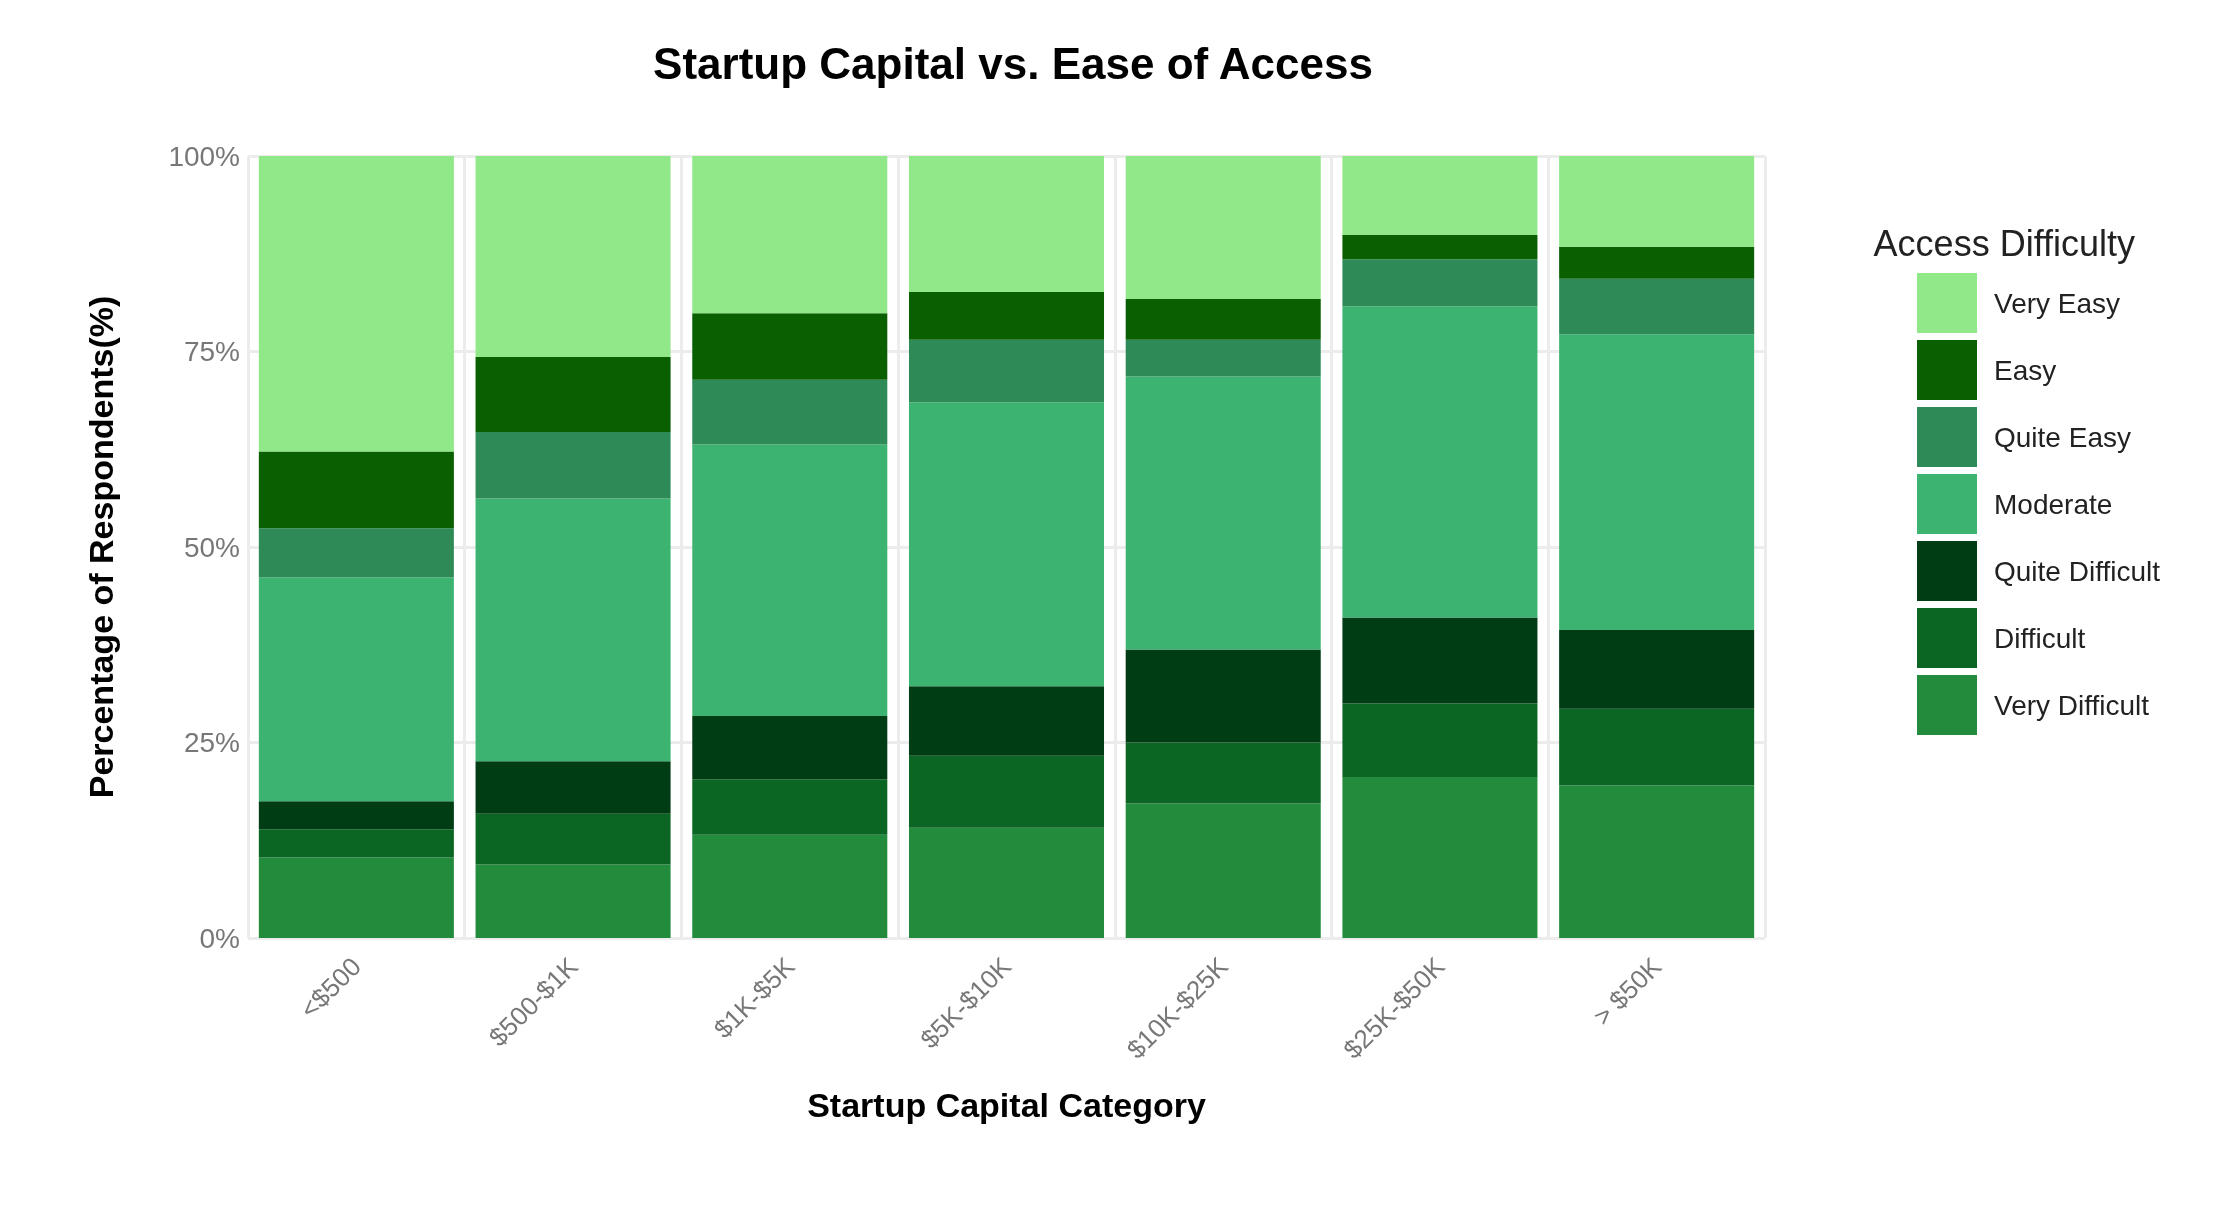  Describe the element at coordinates (1013, 63) in the screenshot. I see `chart-title: Startup Capital vs. Ease of Access` at that location.